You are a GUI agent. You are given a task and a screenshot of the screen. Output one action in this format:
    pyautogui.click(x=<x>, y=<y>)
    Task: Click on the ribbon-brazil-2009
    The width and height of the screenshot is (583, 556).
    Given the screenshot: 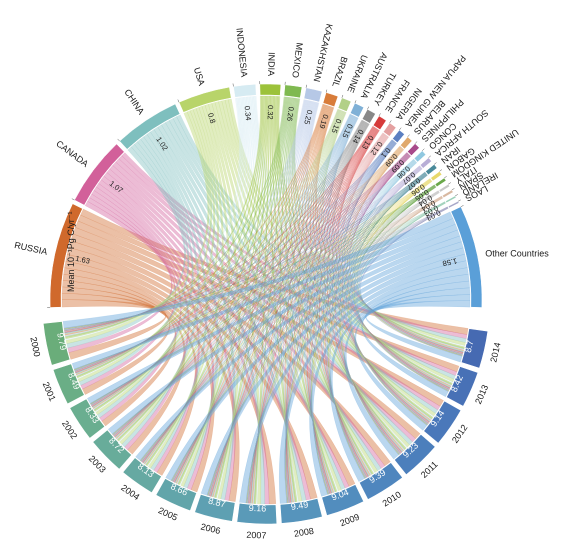 What is the action you would take?
    pyautogui.click(x=316, y=299)
    